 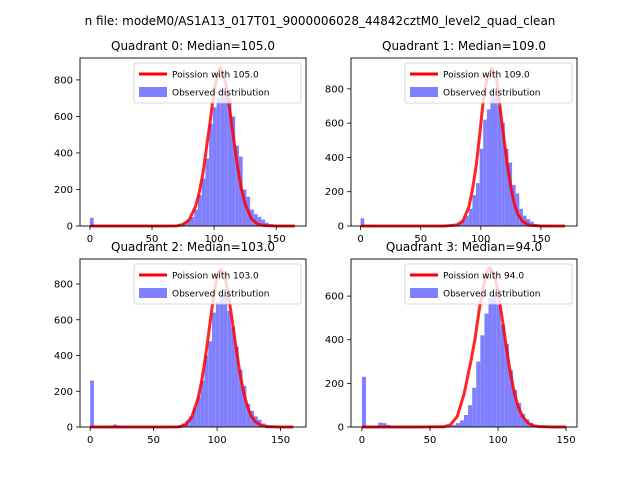 What do you see at coordinates (483, 277) in the screenshot?
I see `legend-label-poisson: Poission with 94.0` at bounding box center [483, 277].